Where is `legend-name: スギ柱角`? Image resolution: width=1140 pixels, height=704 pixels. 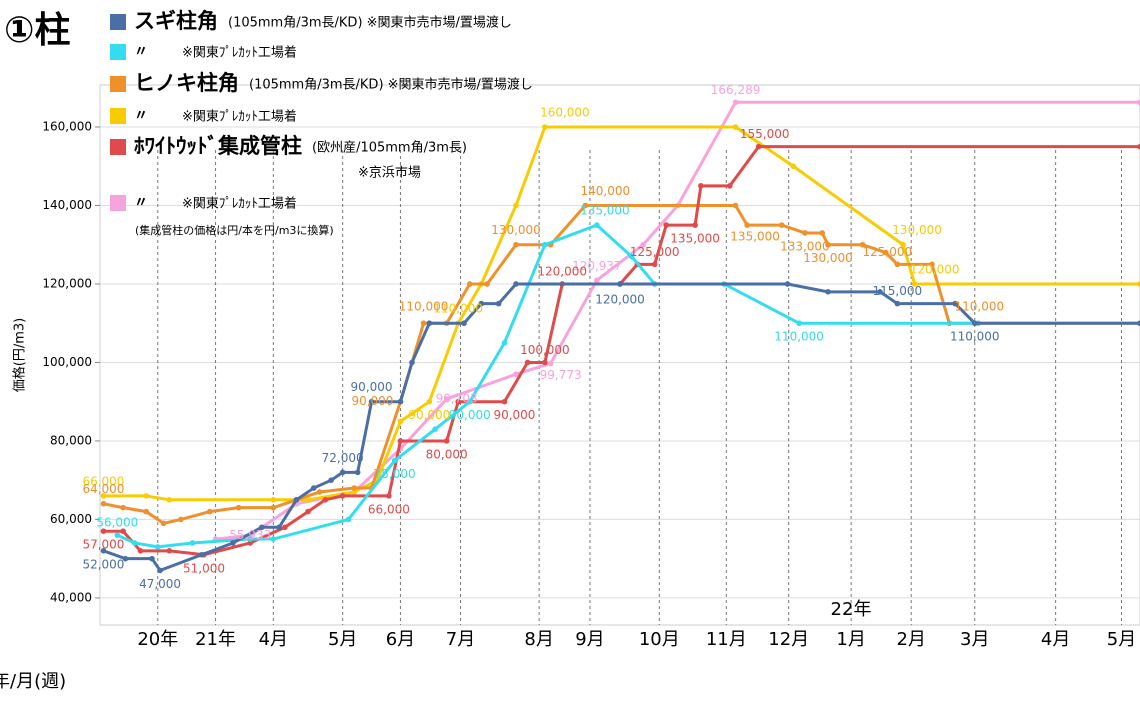
legend-name: スギ柱角 is located at coordinates (176, 21).